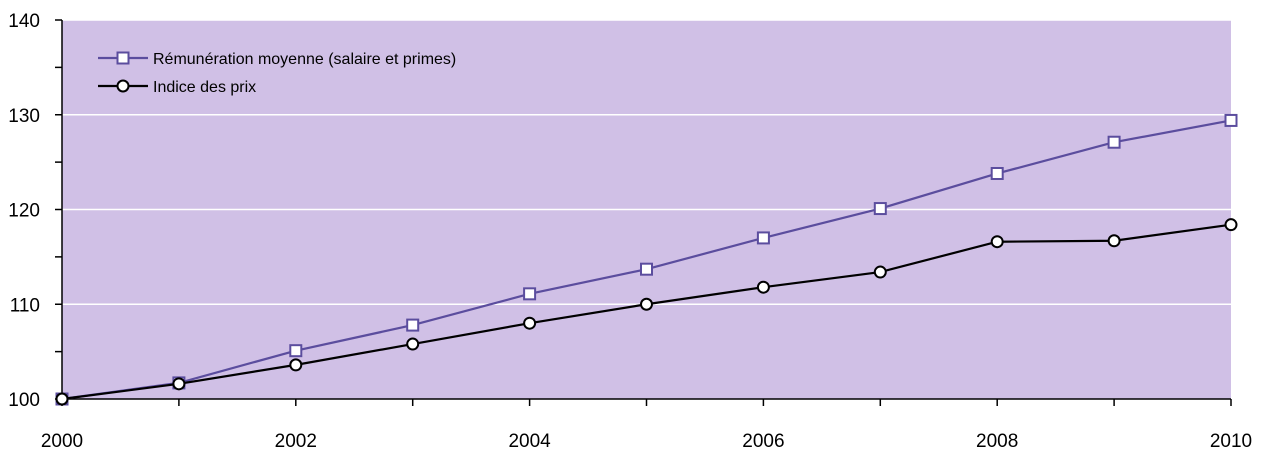 The width and height of the screenshot is (1265, 450). I want to click on x-tick-label: 2004, so click(529, 440).